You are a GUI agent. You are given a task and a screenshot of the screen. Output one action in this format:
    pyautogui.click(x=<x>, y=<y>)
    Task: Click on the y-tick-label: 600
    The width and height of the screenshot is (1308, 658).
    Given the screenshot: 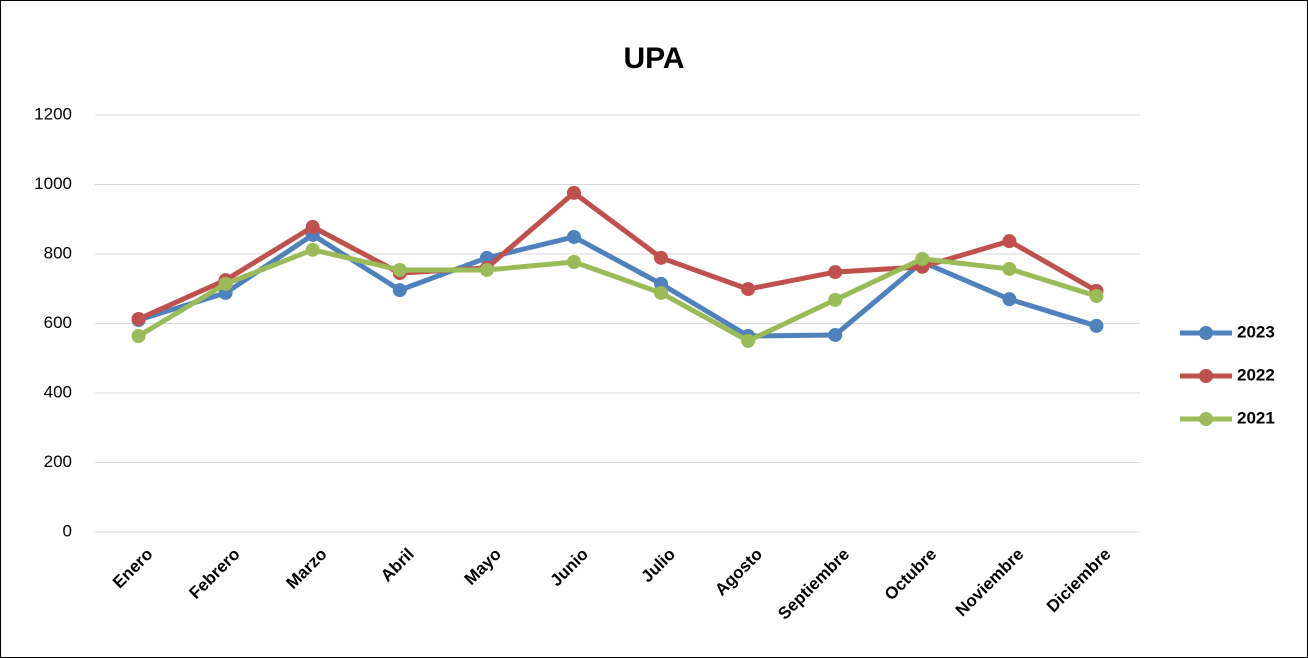 What is the action you would take?
    pyautogui.click(x=58, y=322)
    